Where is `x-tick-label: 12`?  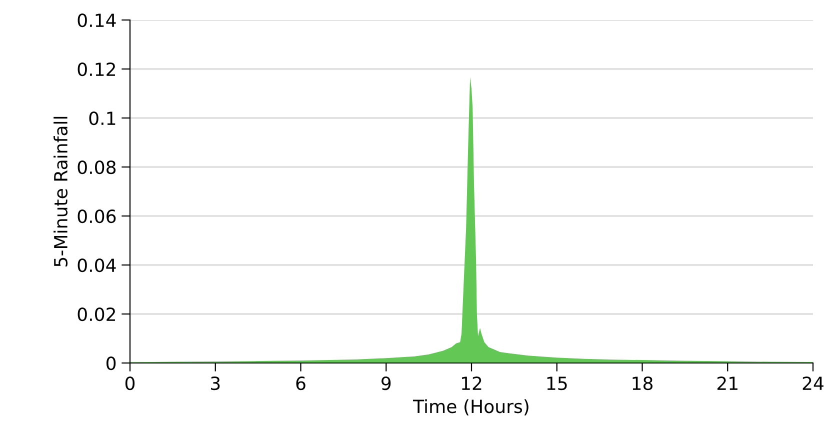
x-tick-label: 12 is located at coordinates (472, 383).